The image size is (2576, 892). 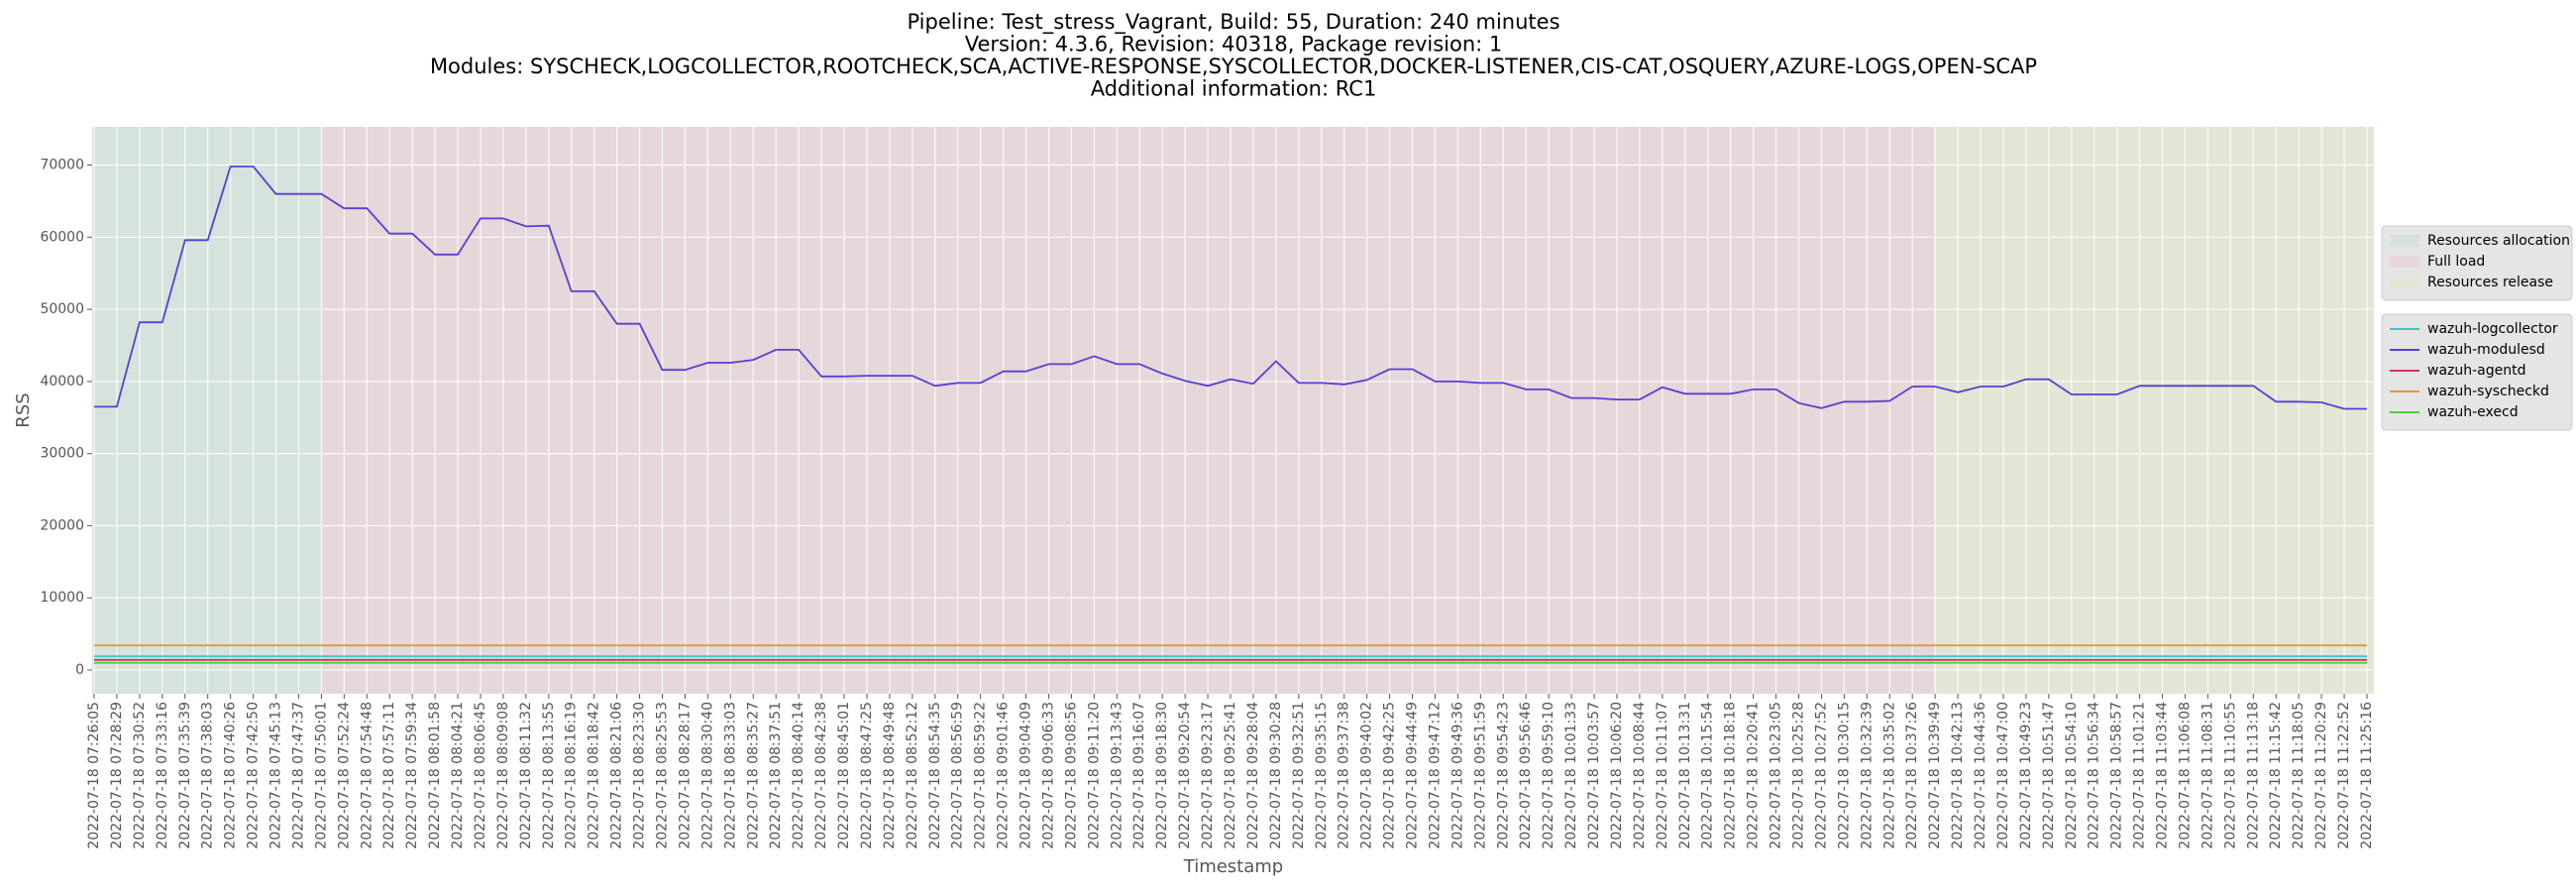 I want to click on y-tick-label: 10000, so click(x=62, y=598).